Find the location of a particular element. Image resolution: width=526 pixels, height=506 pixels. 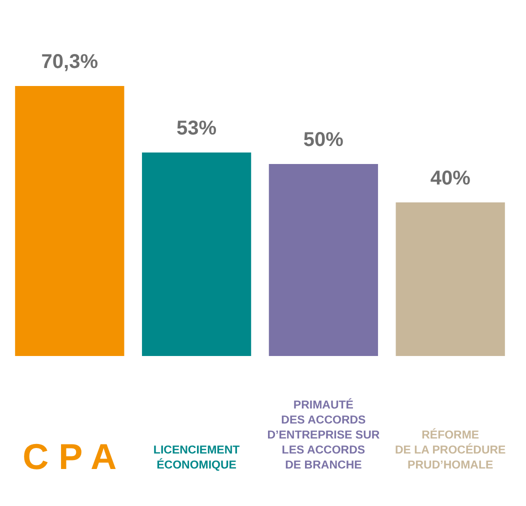

data-label: 40% is located at coordinates (450, 178).